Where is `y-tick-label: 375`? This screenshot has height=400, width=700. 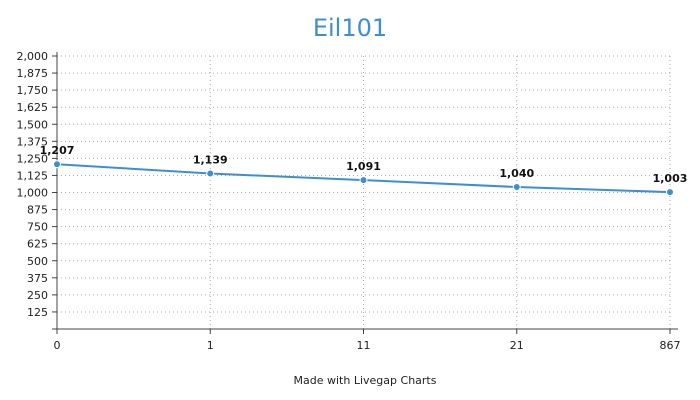 y-tick-label: 375 is located at coordinates (37, 278).